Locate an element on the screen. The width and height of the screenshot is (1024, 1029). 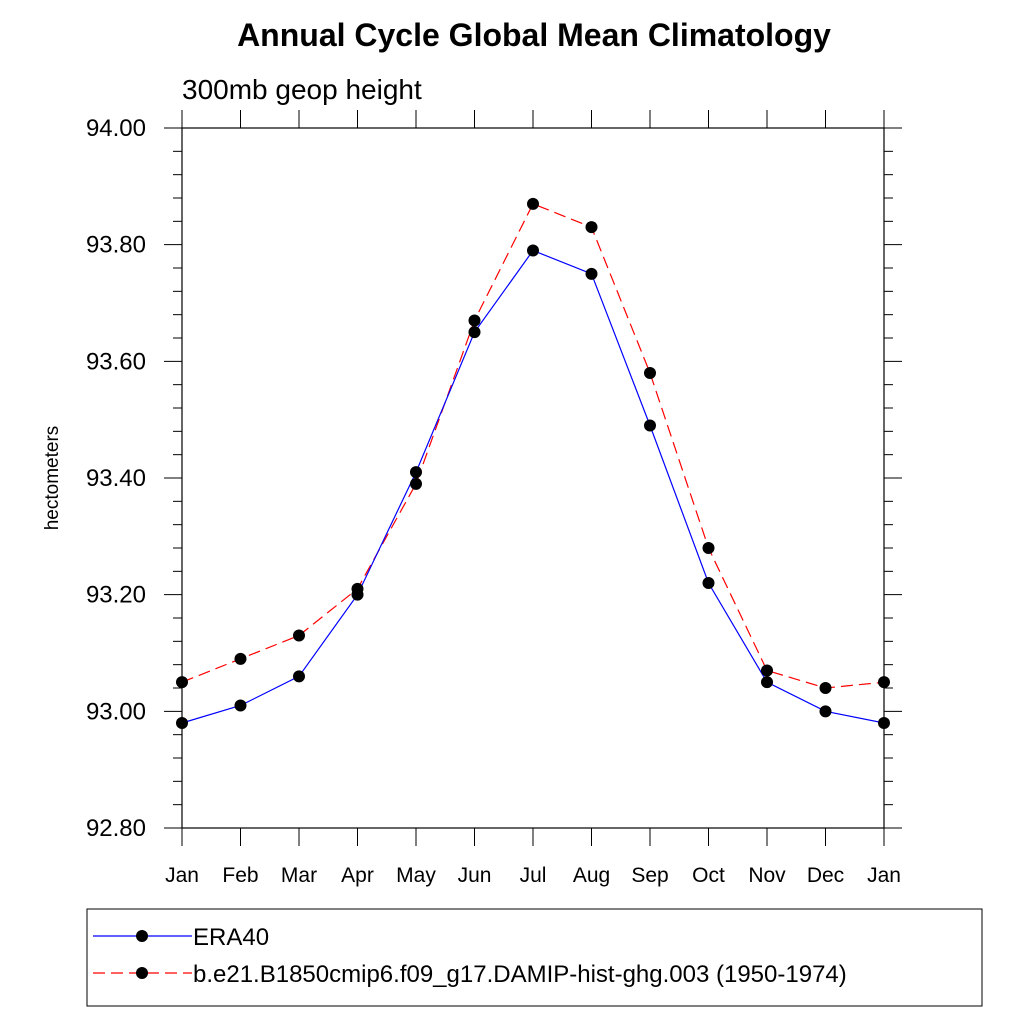
chart-title: Annual Cycle Global Mean Climatology is located at coordinates (534, 35).